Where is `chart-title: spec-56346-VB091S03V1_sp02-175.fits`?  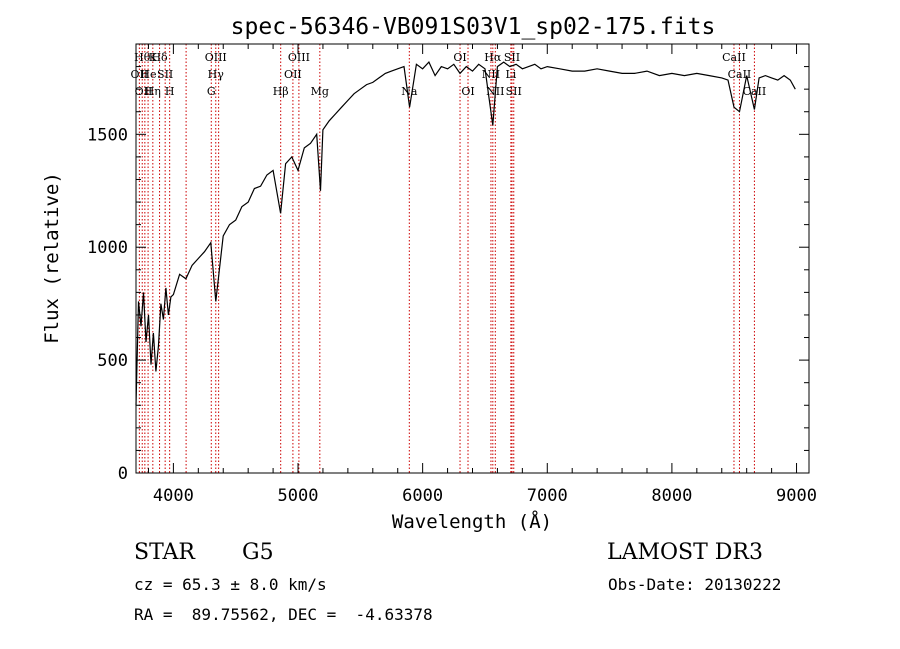 chart-title: spec-56346-VB091S03V1_sp02-175.fits is located at coordinates (473, 27).